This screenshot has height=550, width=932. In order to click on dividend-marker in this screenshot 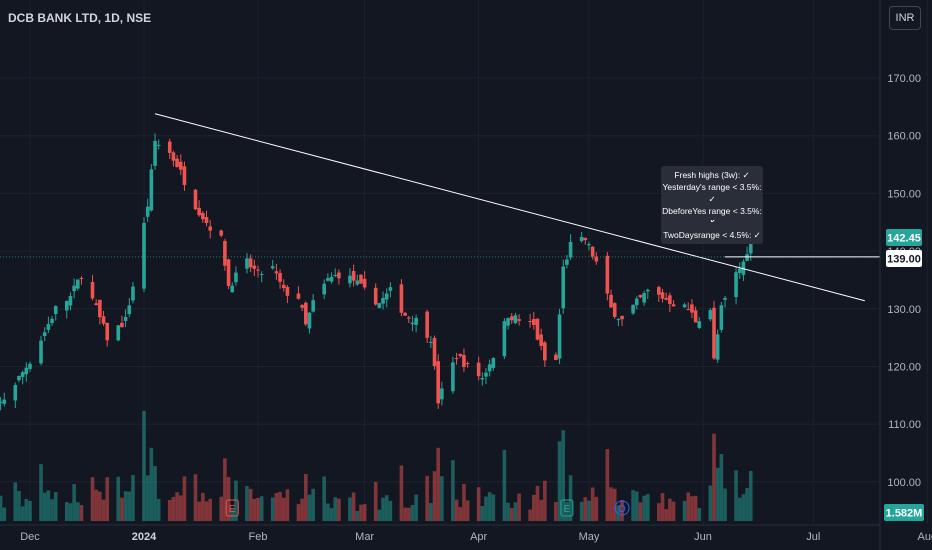, I will do `click(622, 508)`.